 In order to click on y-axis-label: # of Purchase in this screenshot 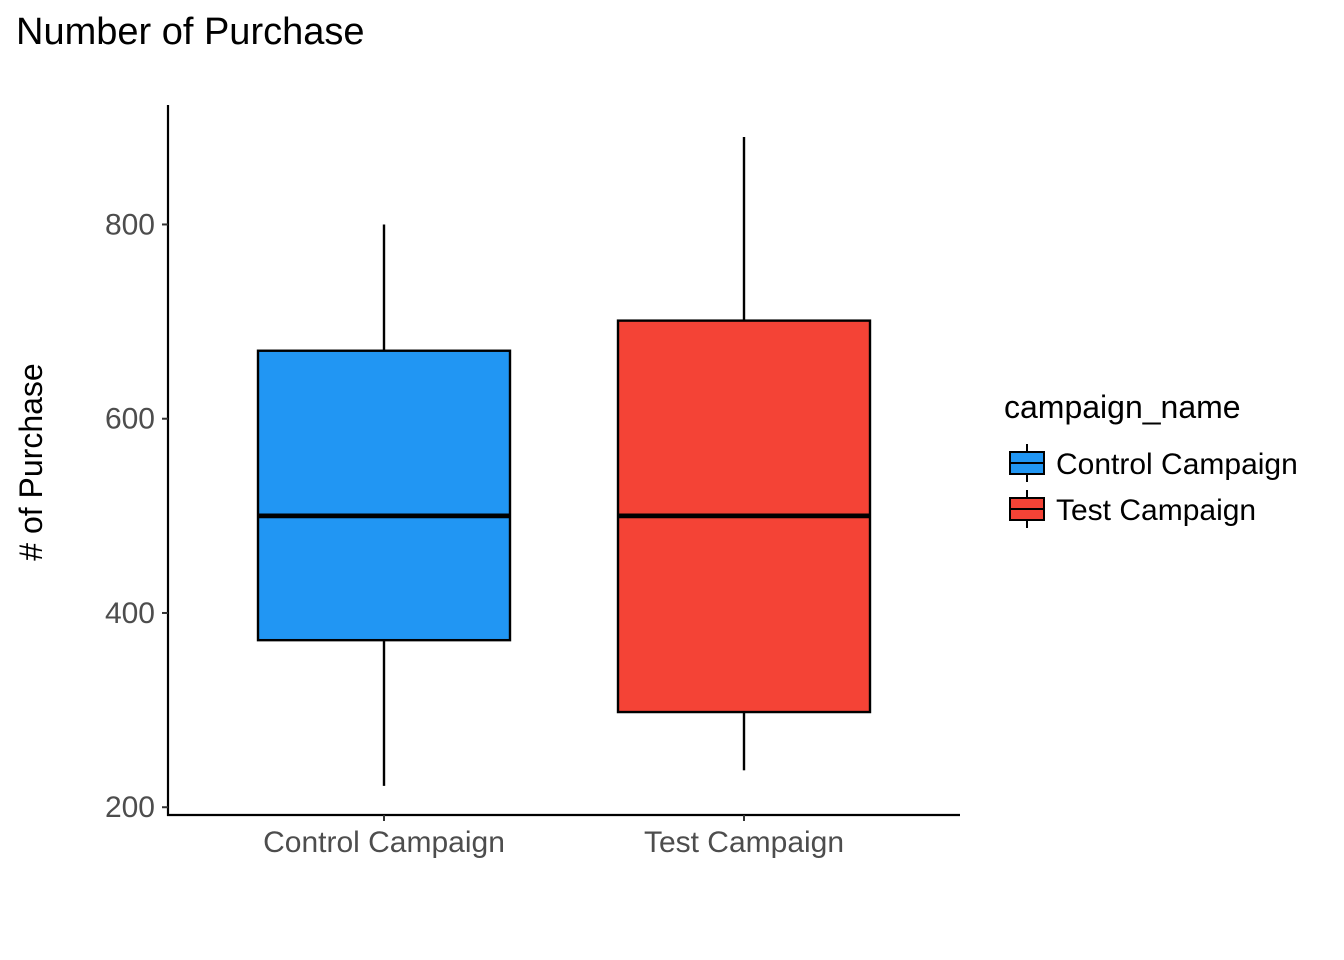, I will do `click(31, 461)`.